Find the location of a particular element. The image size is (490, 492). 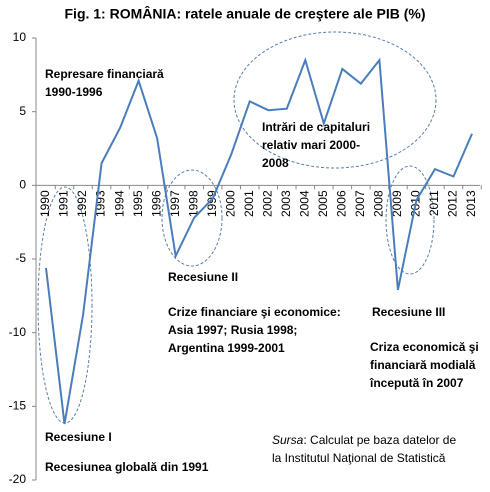

annotation: Criza economică şi is located at coordinates (424, 347).